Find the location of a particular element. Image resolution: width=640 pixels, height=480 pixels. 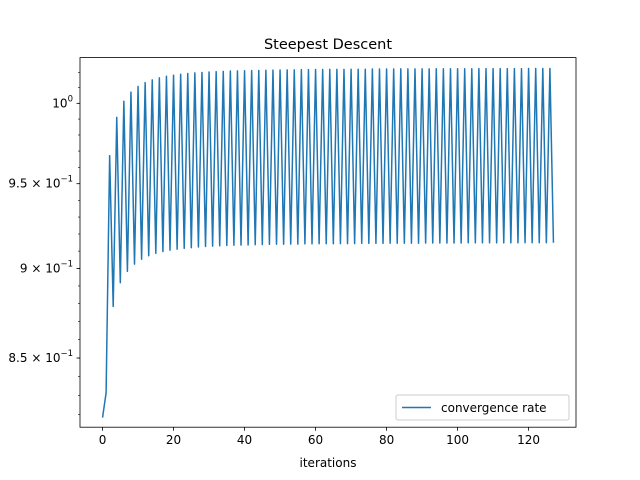

legend-label: convergence rate is located at coordinates (494, 408).